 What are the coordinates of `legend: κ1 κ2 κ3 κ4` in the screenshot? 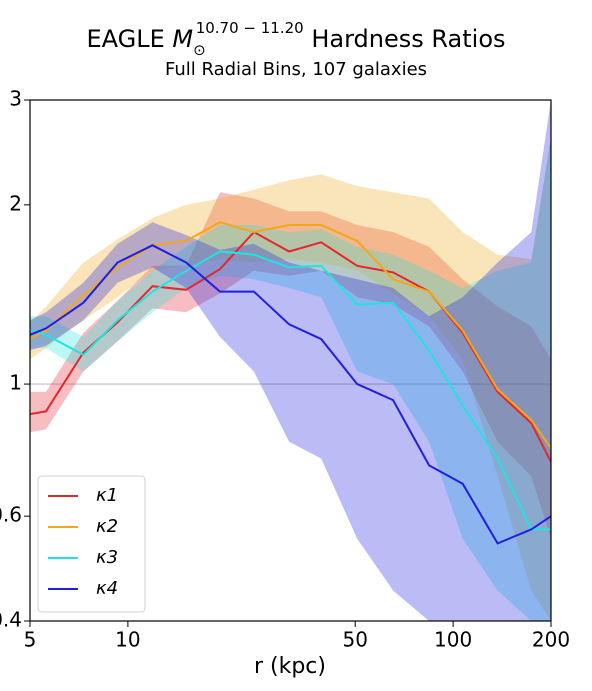 It's located at (91, 544).